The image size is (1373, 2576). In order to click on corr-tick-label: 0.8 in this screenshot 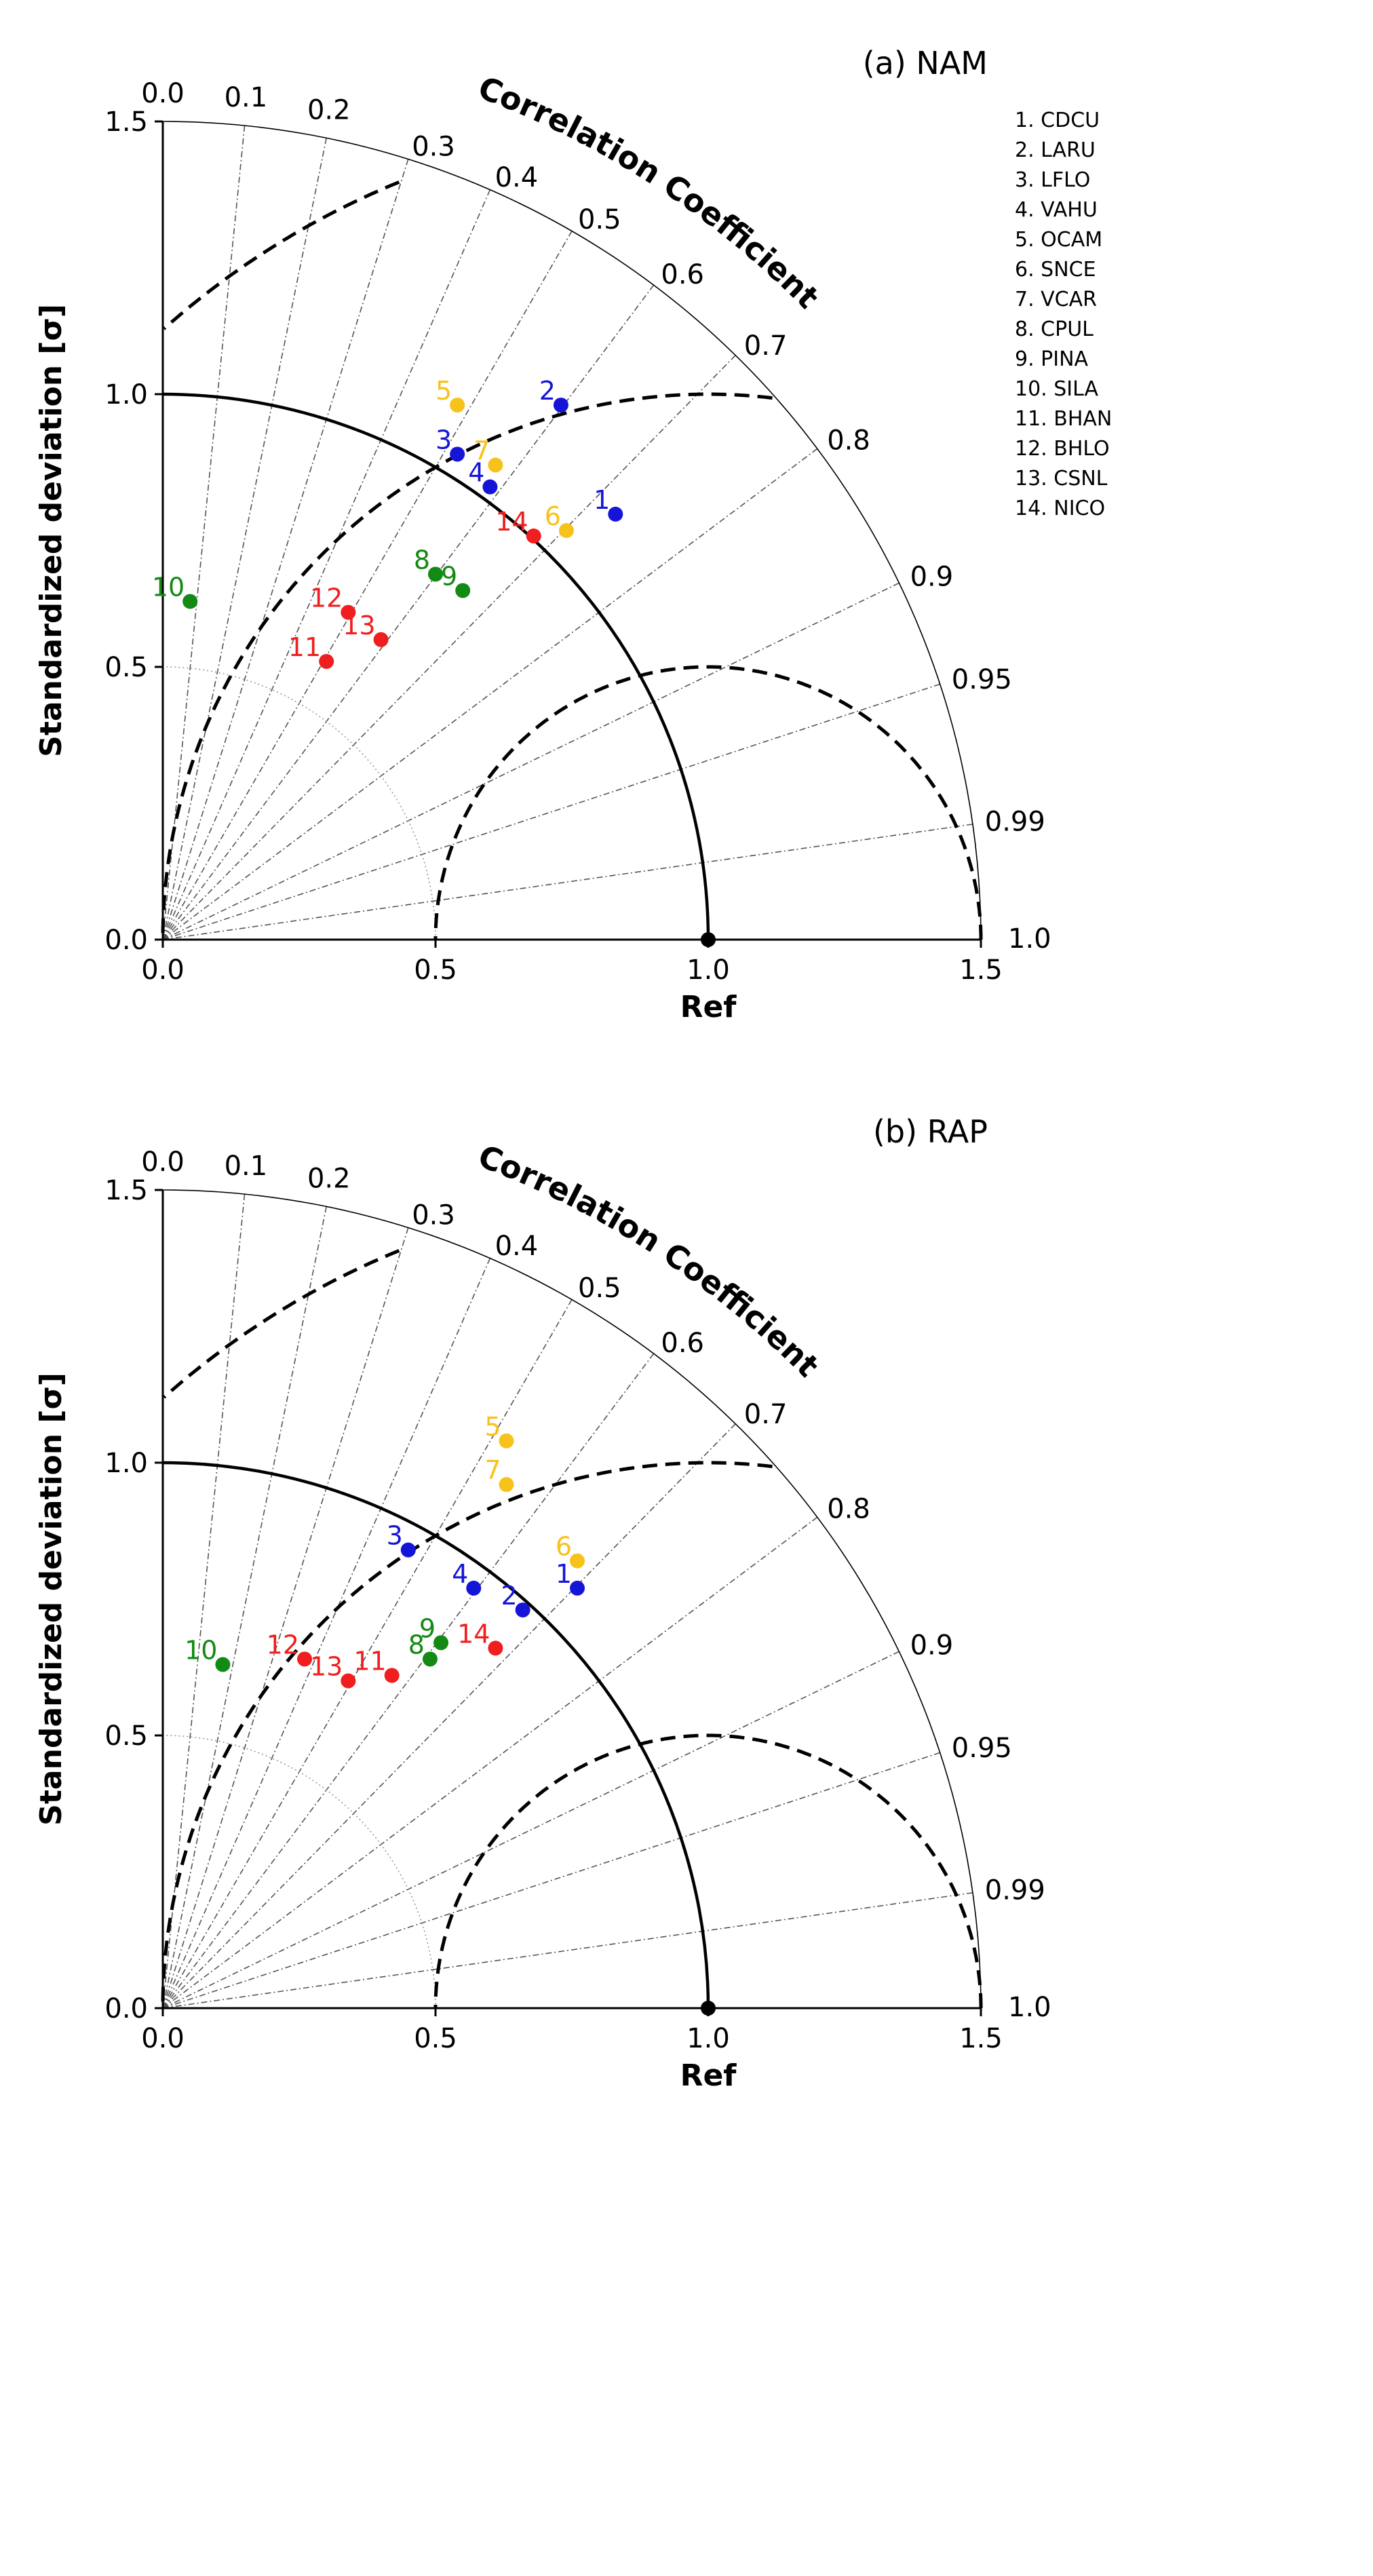, I will do `click(848, 1509)`.